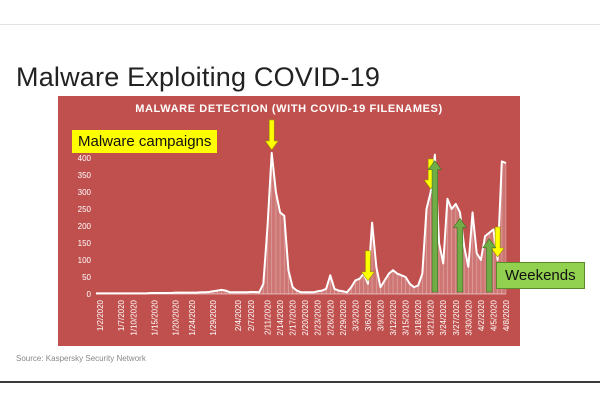  Describe the element at coordinates (85, 158) in the screenshot. I see `y-tick-label: 400` at that location.